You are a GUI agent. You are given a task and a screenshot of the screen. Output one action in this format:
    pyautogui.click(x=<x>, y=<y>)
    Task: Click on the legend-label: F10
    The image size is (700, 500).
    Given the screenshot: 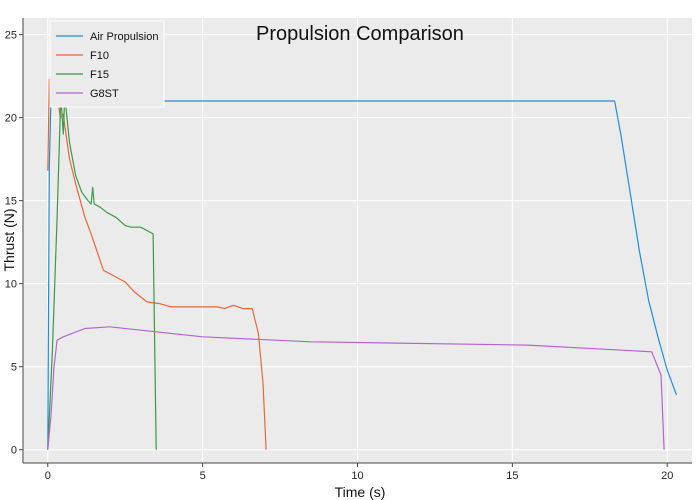 What is the action you would take?
    pyautogui.click(x=99, y=56)
    